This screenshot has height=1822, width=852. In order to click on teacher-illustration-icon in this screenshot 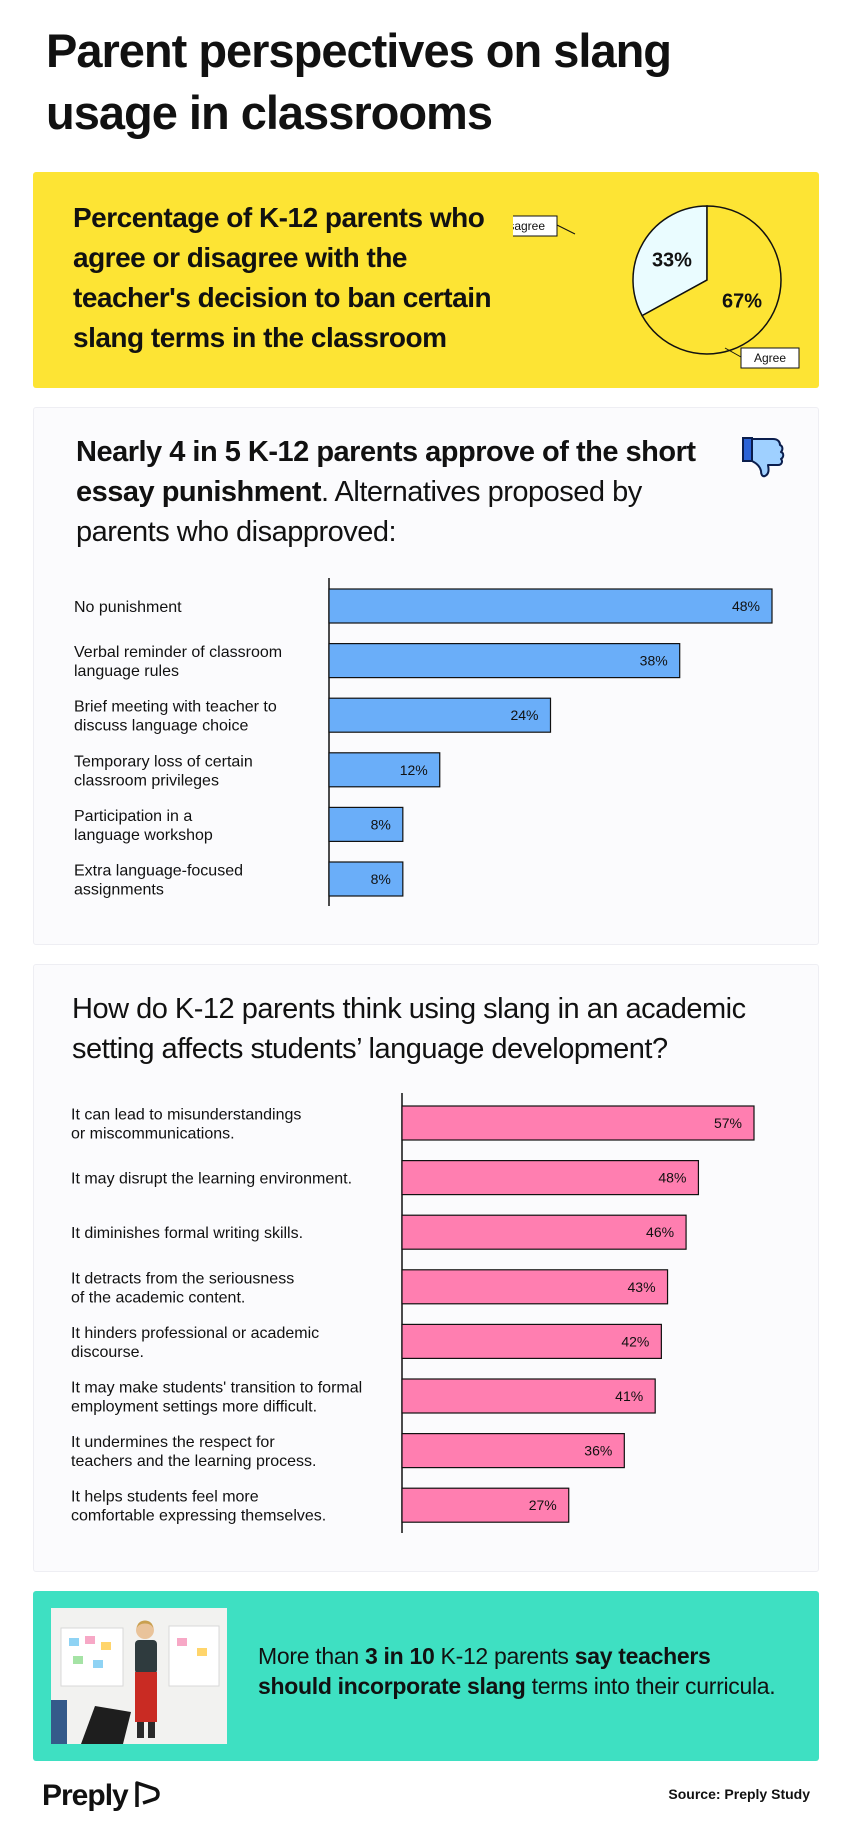, I will do `click(139, 1676)`.